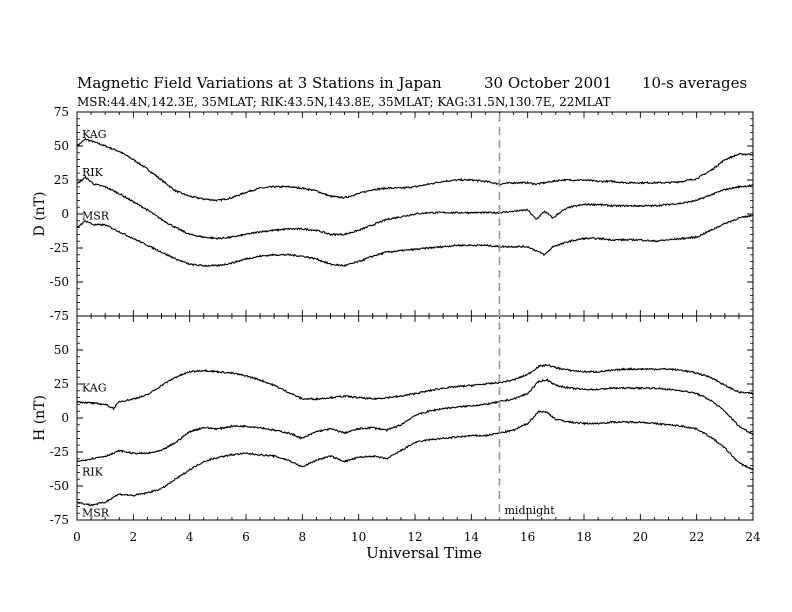  I want to click on x-tick-label: 2, so click(134, 537).